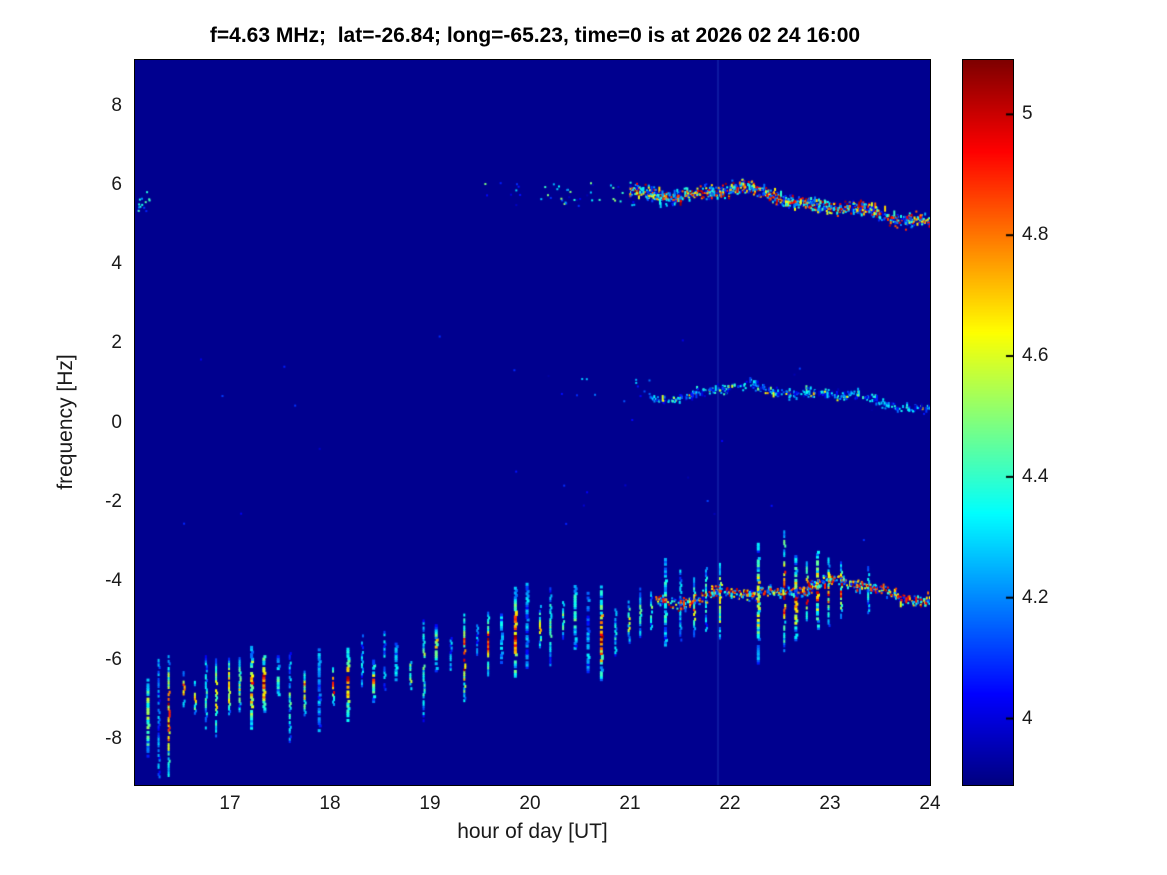 The image size is (1167, 875). Describe the element at coordinates (230, 803) in the screenshot. I see `x-tick-label: 17` at that location.